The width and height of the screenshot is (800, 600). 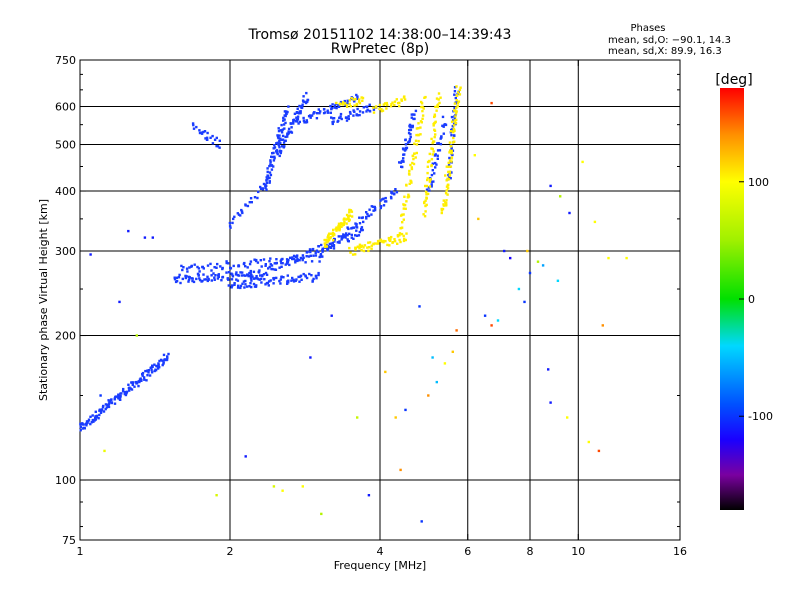 What do you see at coordinates (744, 291) in the screenshot?
I see `colorbar: [deg] 100 0 -100` at bounding box center [744, 291].